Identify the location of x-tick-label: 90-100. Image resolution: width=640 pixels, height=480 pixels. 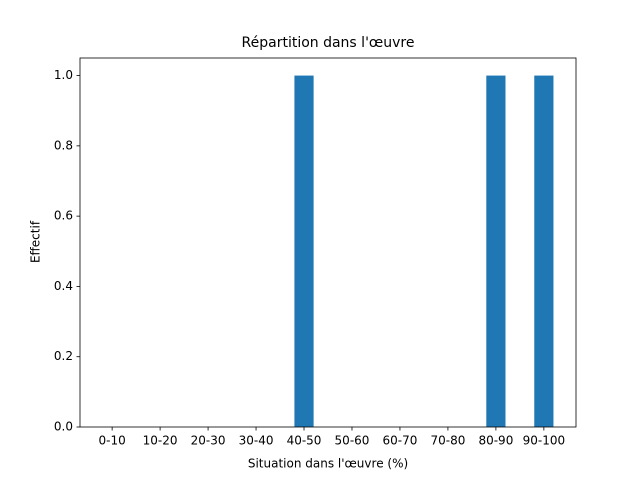
(544, 441).